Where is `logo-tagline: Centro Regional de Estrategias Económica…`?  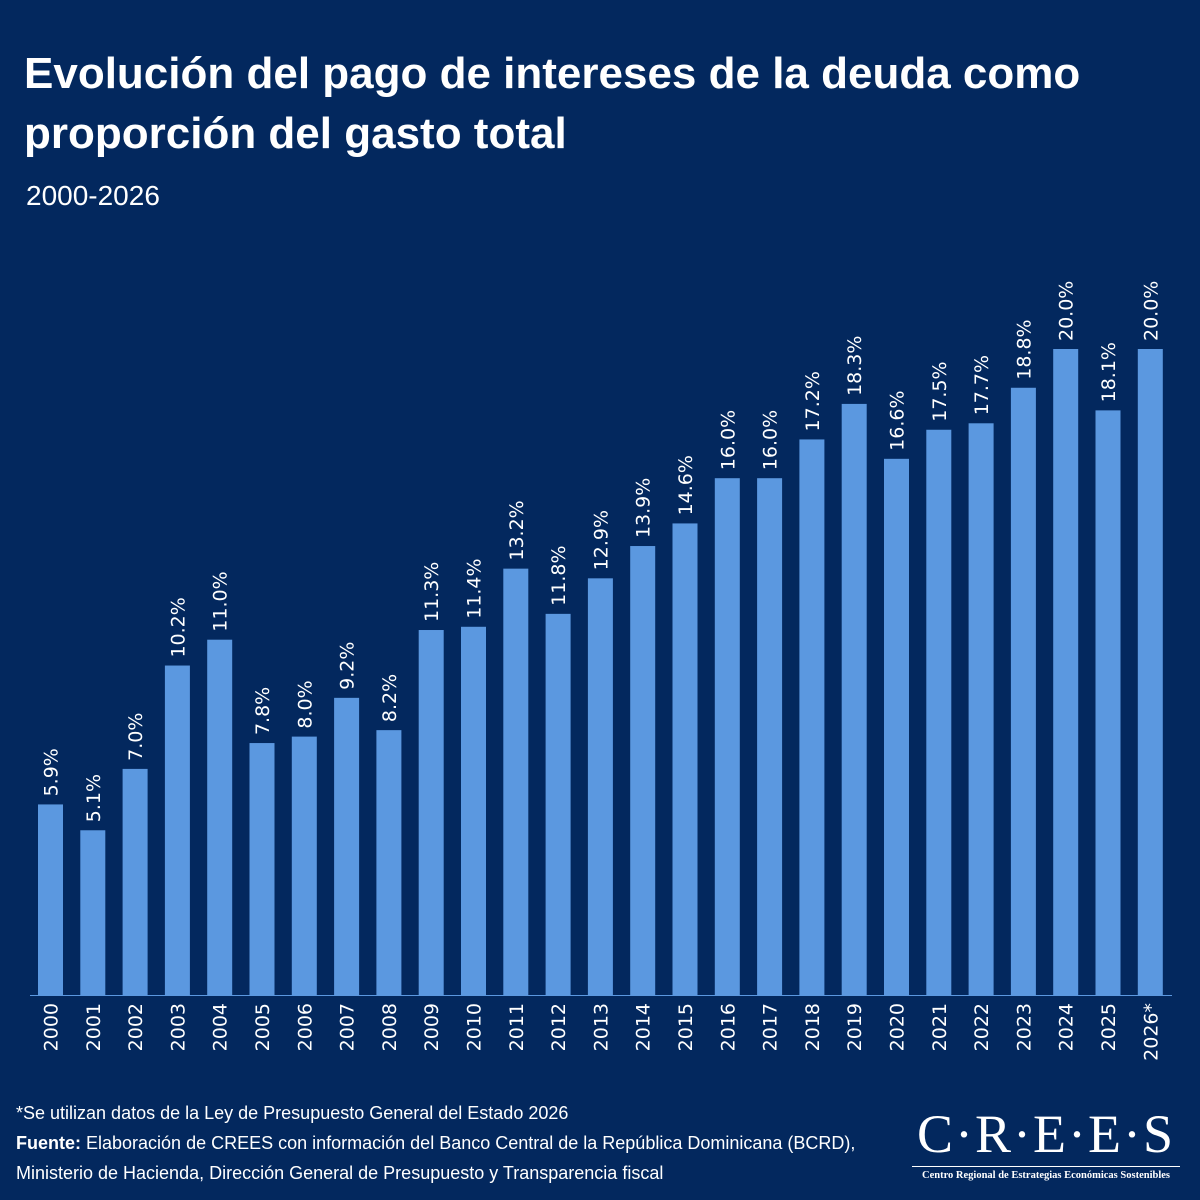 logo-tagline: Centro Regional de Estrategias Económica… is located at coordinates (1045, 1175).